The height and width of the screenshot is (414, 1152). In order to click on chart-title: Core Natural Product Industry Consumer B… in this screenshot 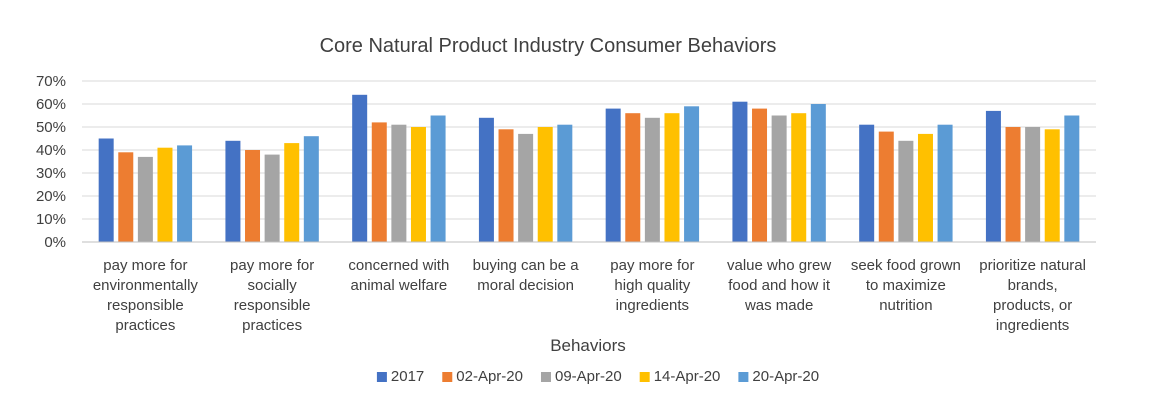, I will do `click(548, 46)`.